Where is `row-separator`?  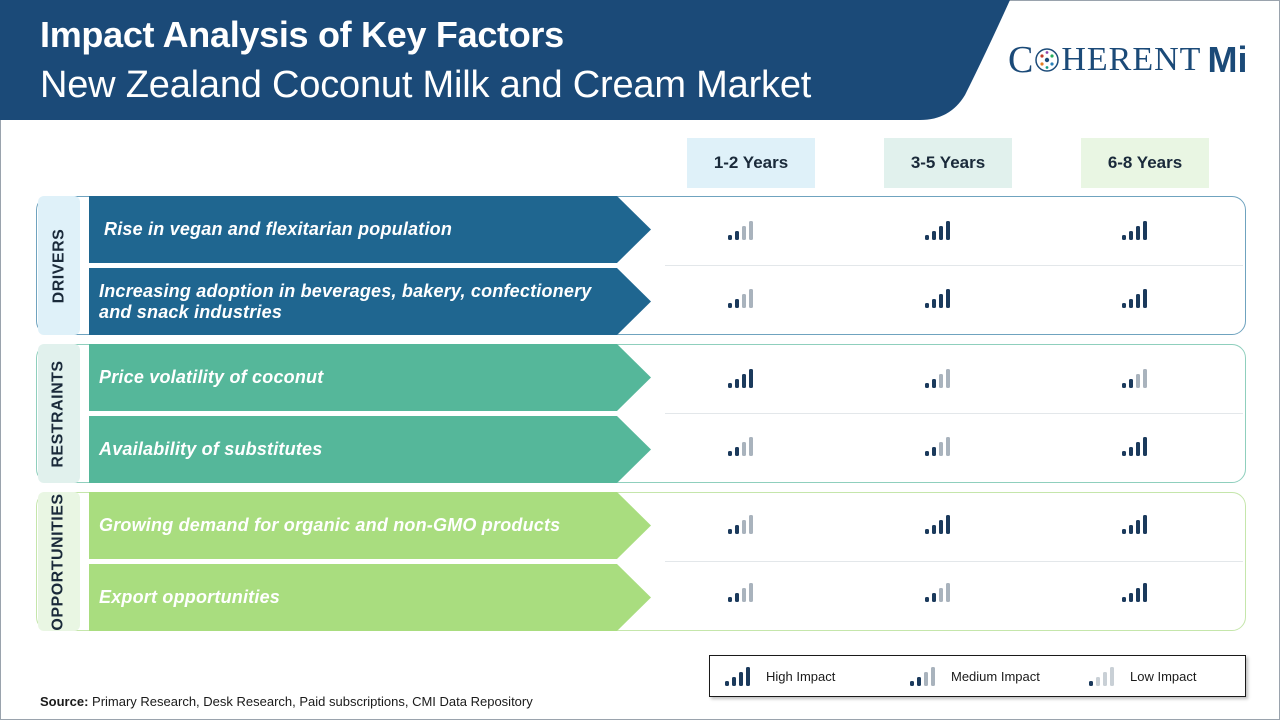
row-separator is located at coordinates (954, 265).